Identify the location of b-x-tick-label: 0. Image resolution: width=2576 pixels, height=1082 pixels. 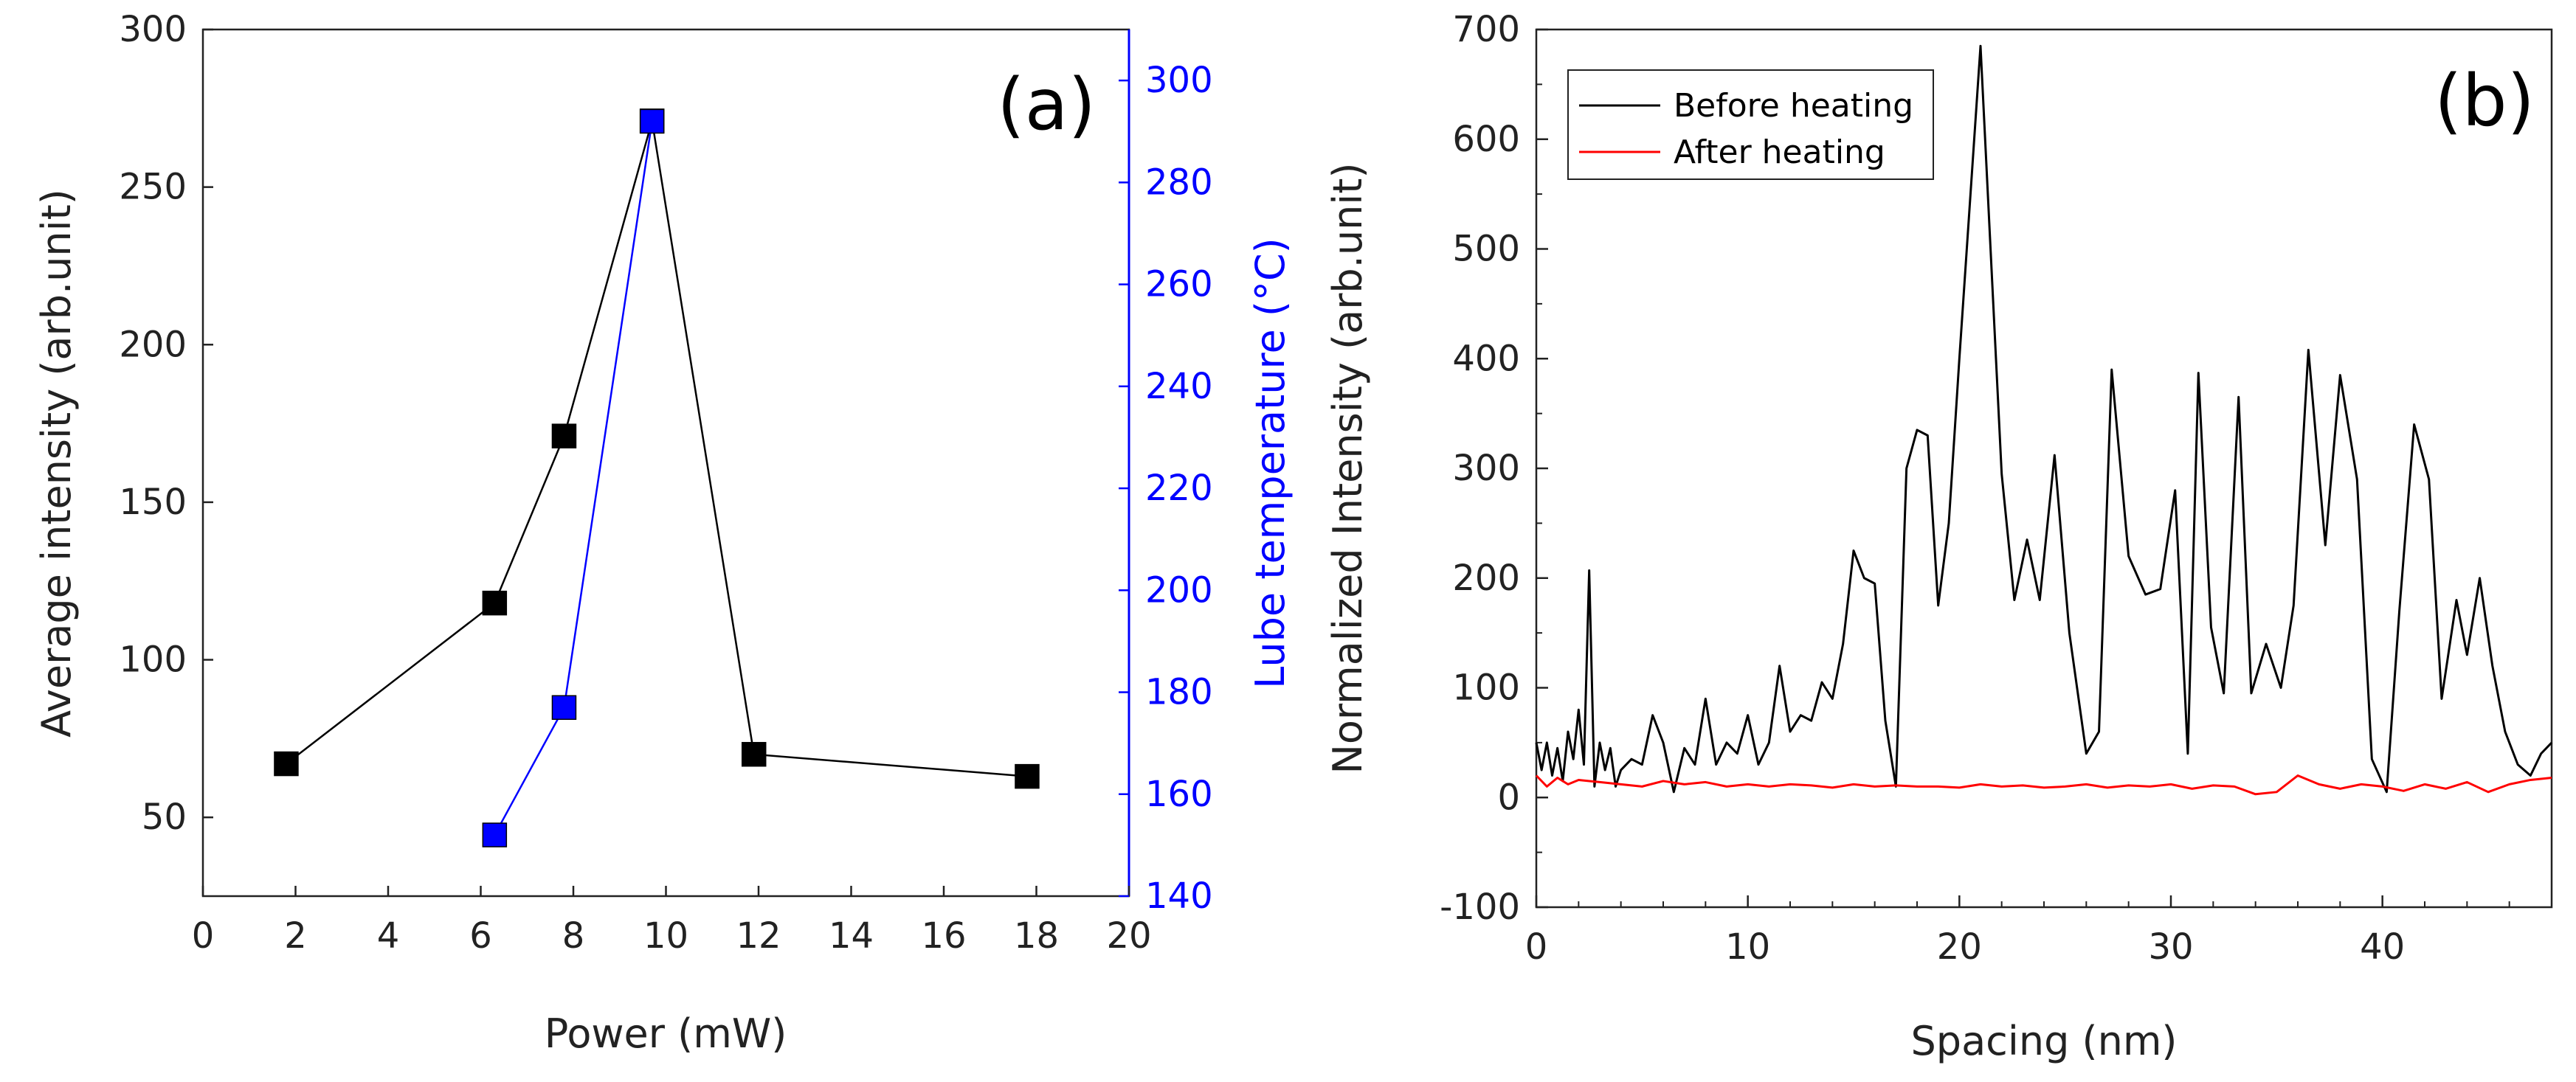
(1536, 947).